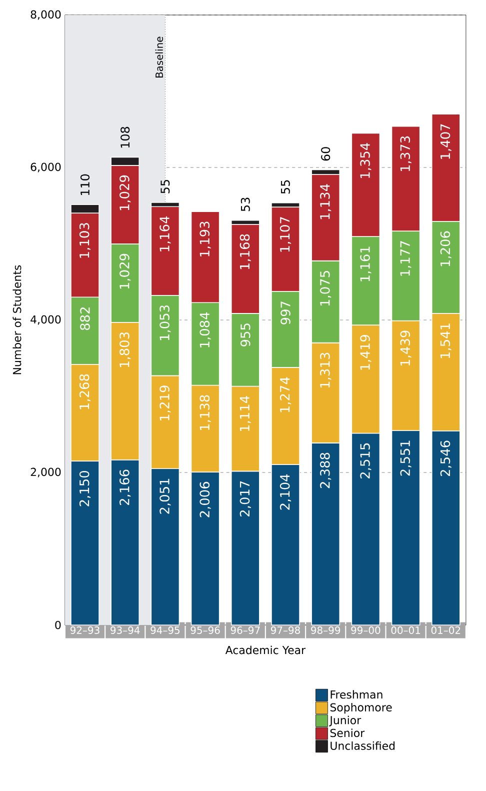  I want to click on legend-label: Senior, so click(347, 733).